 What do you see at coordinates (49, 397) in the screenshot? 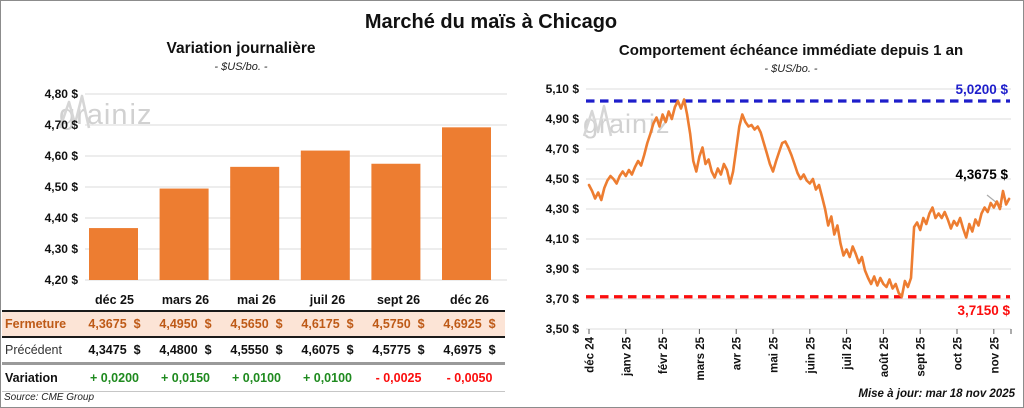
I see `source-note: Source: CME Group` at bounding box center [49, 397].